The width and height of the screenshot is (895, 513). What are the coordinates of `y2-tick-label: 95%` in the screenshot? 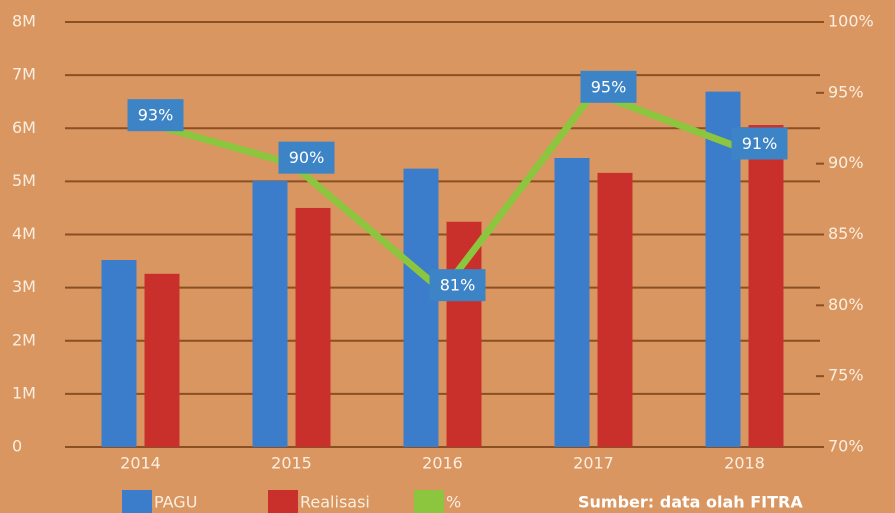 It's located at (846, 91).